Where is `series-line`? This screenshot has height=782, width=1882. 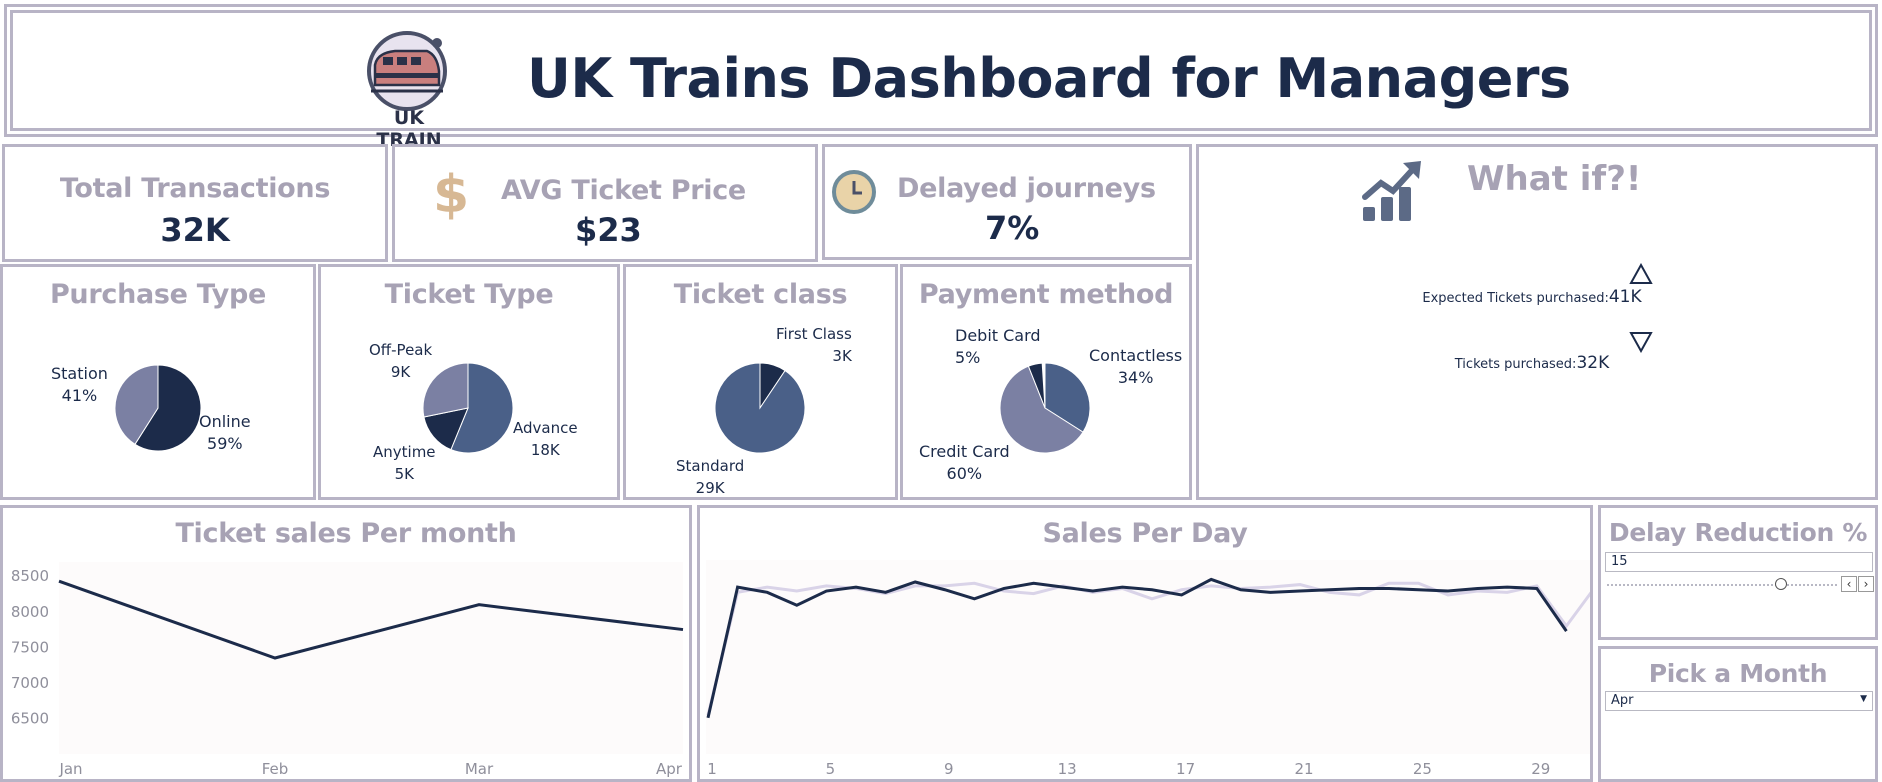
series-line is located at coordinates (371, 619).